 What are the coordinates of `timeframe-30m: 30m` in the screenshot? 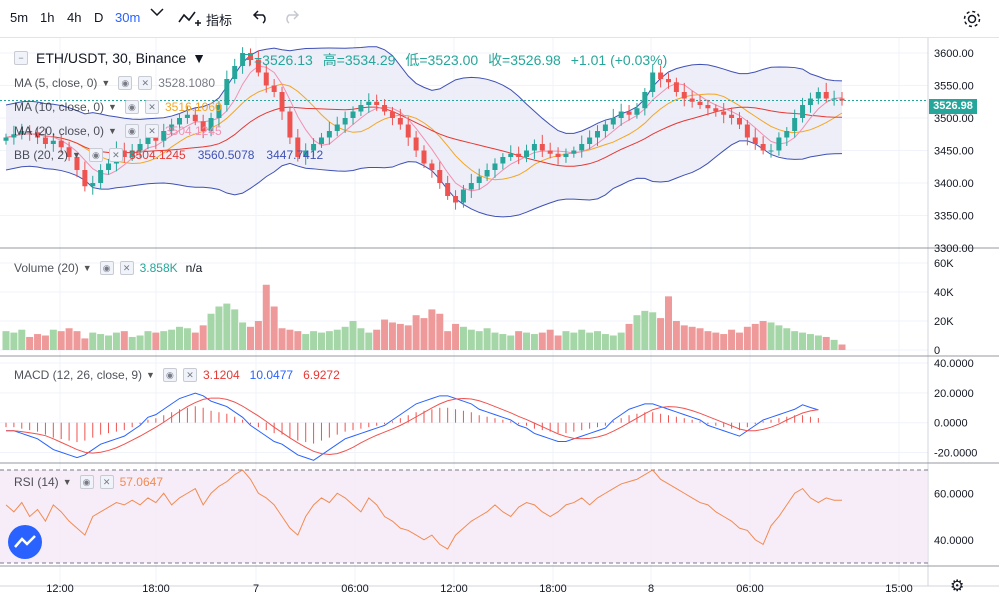 It's located at (128, 17).